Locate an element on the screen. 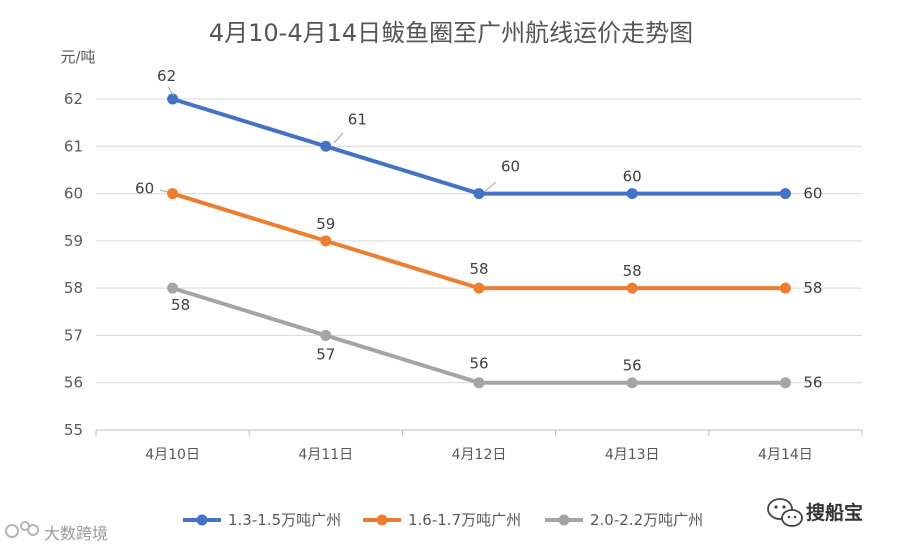 Image resolution: width=902 pixels, height=551 pixels. legend-label: 1.3-1.5万吨广州 is located at coordinates (284, 520).